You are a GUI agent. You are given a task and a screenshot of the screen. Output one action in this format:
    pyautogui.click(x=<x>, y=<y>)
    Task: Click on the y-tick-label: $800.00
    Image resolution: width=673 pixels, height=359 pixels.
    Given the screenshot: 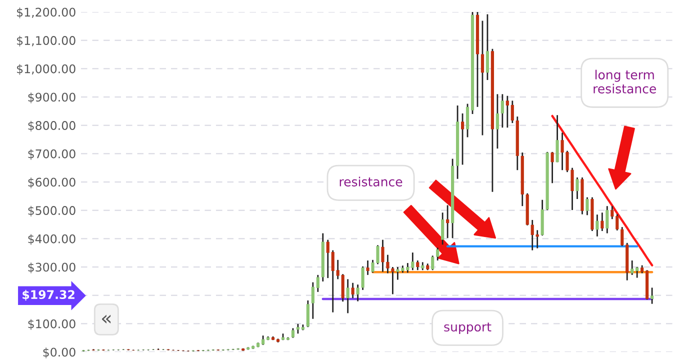 What is the action you would take?
    pyautogui.click(x=52, y=126)
    